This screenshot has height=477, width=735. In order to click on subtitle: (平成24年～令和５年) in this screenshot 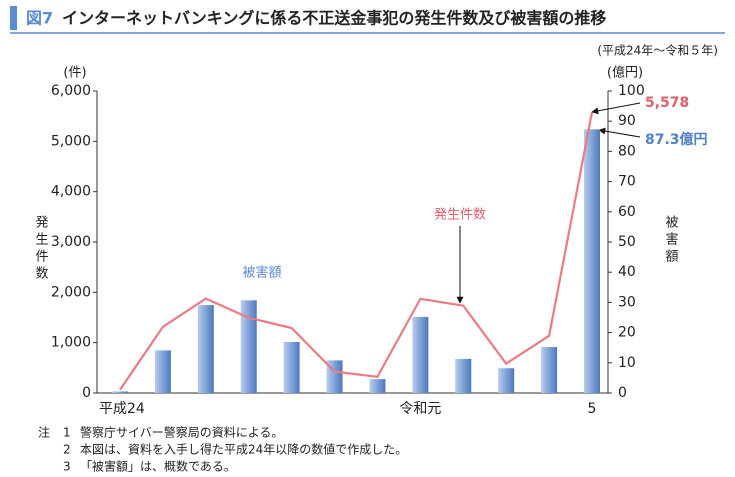, I will do `click(657, 50)`.